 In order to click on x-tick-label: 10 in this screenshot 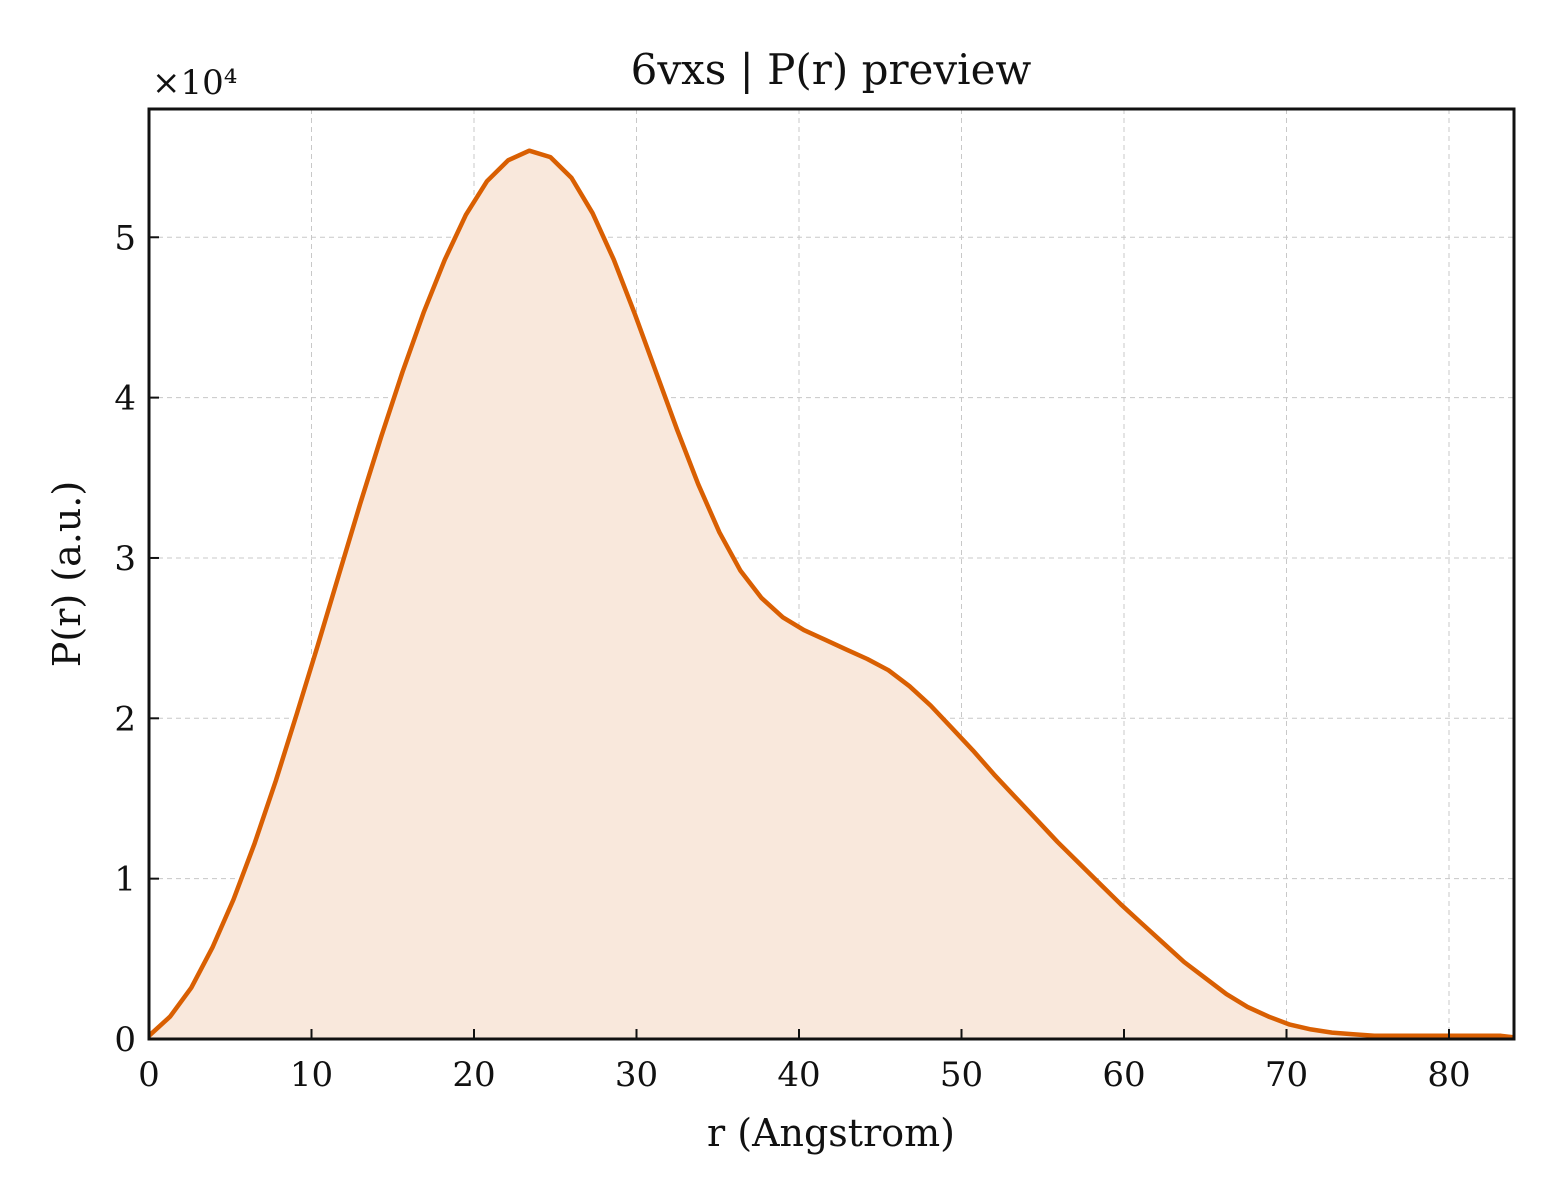, I will do `click(311, 1075)`.